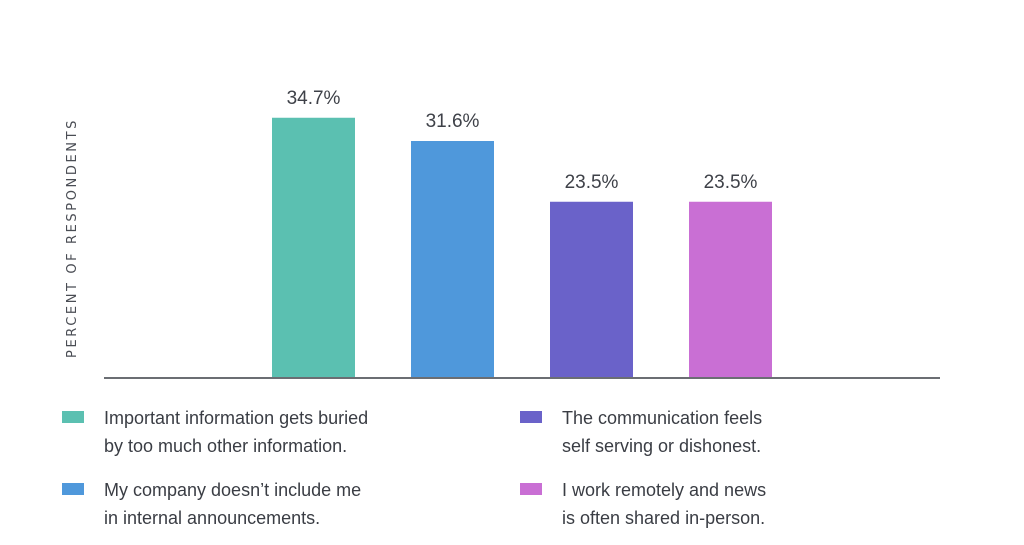 The image size is (1024, 545). What do you see at coordinates (233, 490) in the screenshot?
I see `legend-line: My company doesn’t include me` at bounding box center [233, 490].